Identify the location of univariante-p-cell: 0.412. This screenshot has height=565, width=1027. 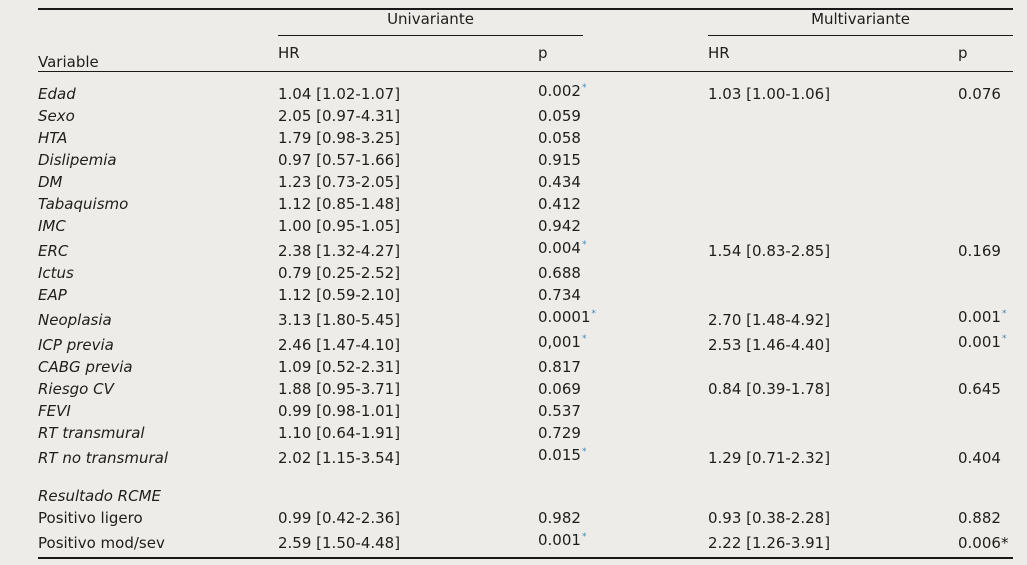
(559, 204).